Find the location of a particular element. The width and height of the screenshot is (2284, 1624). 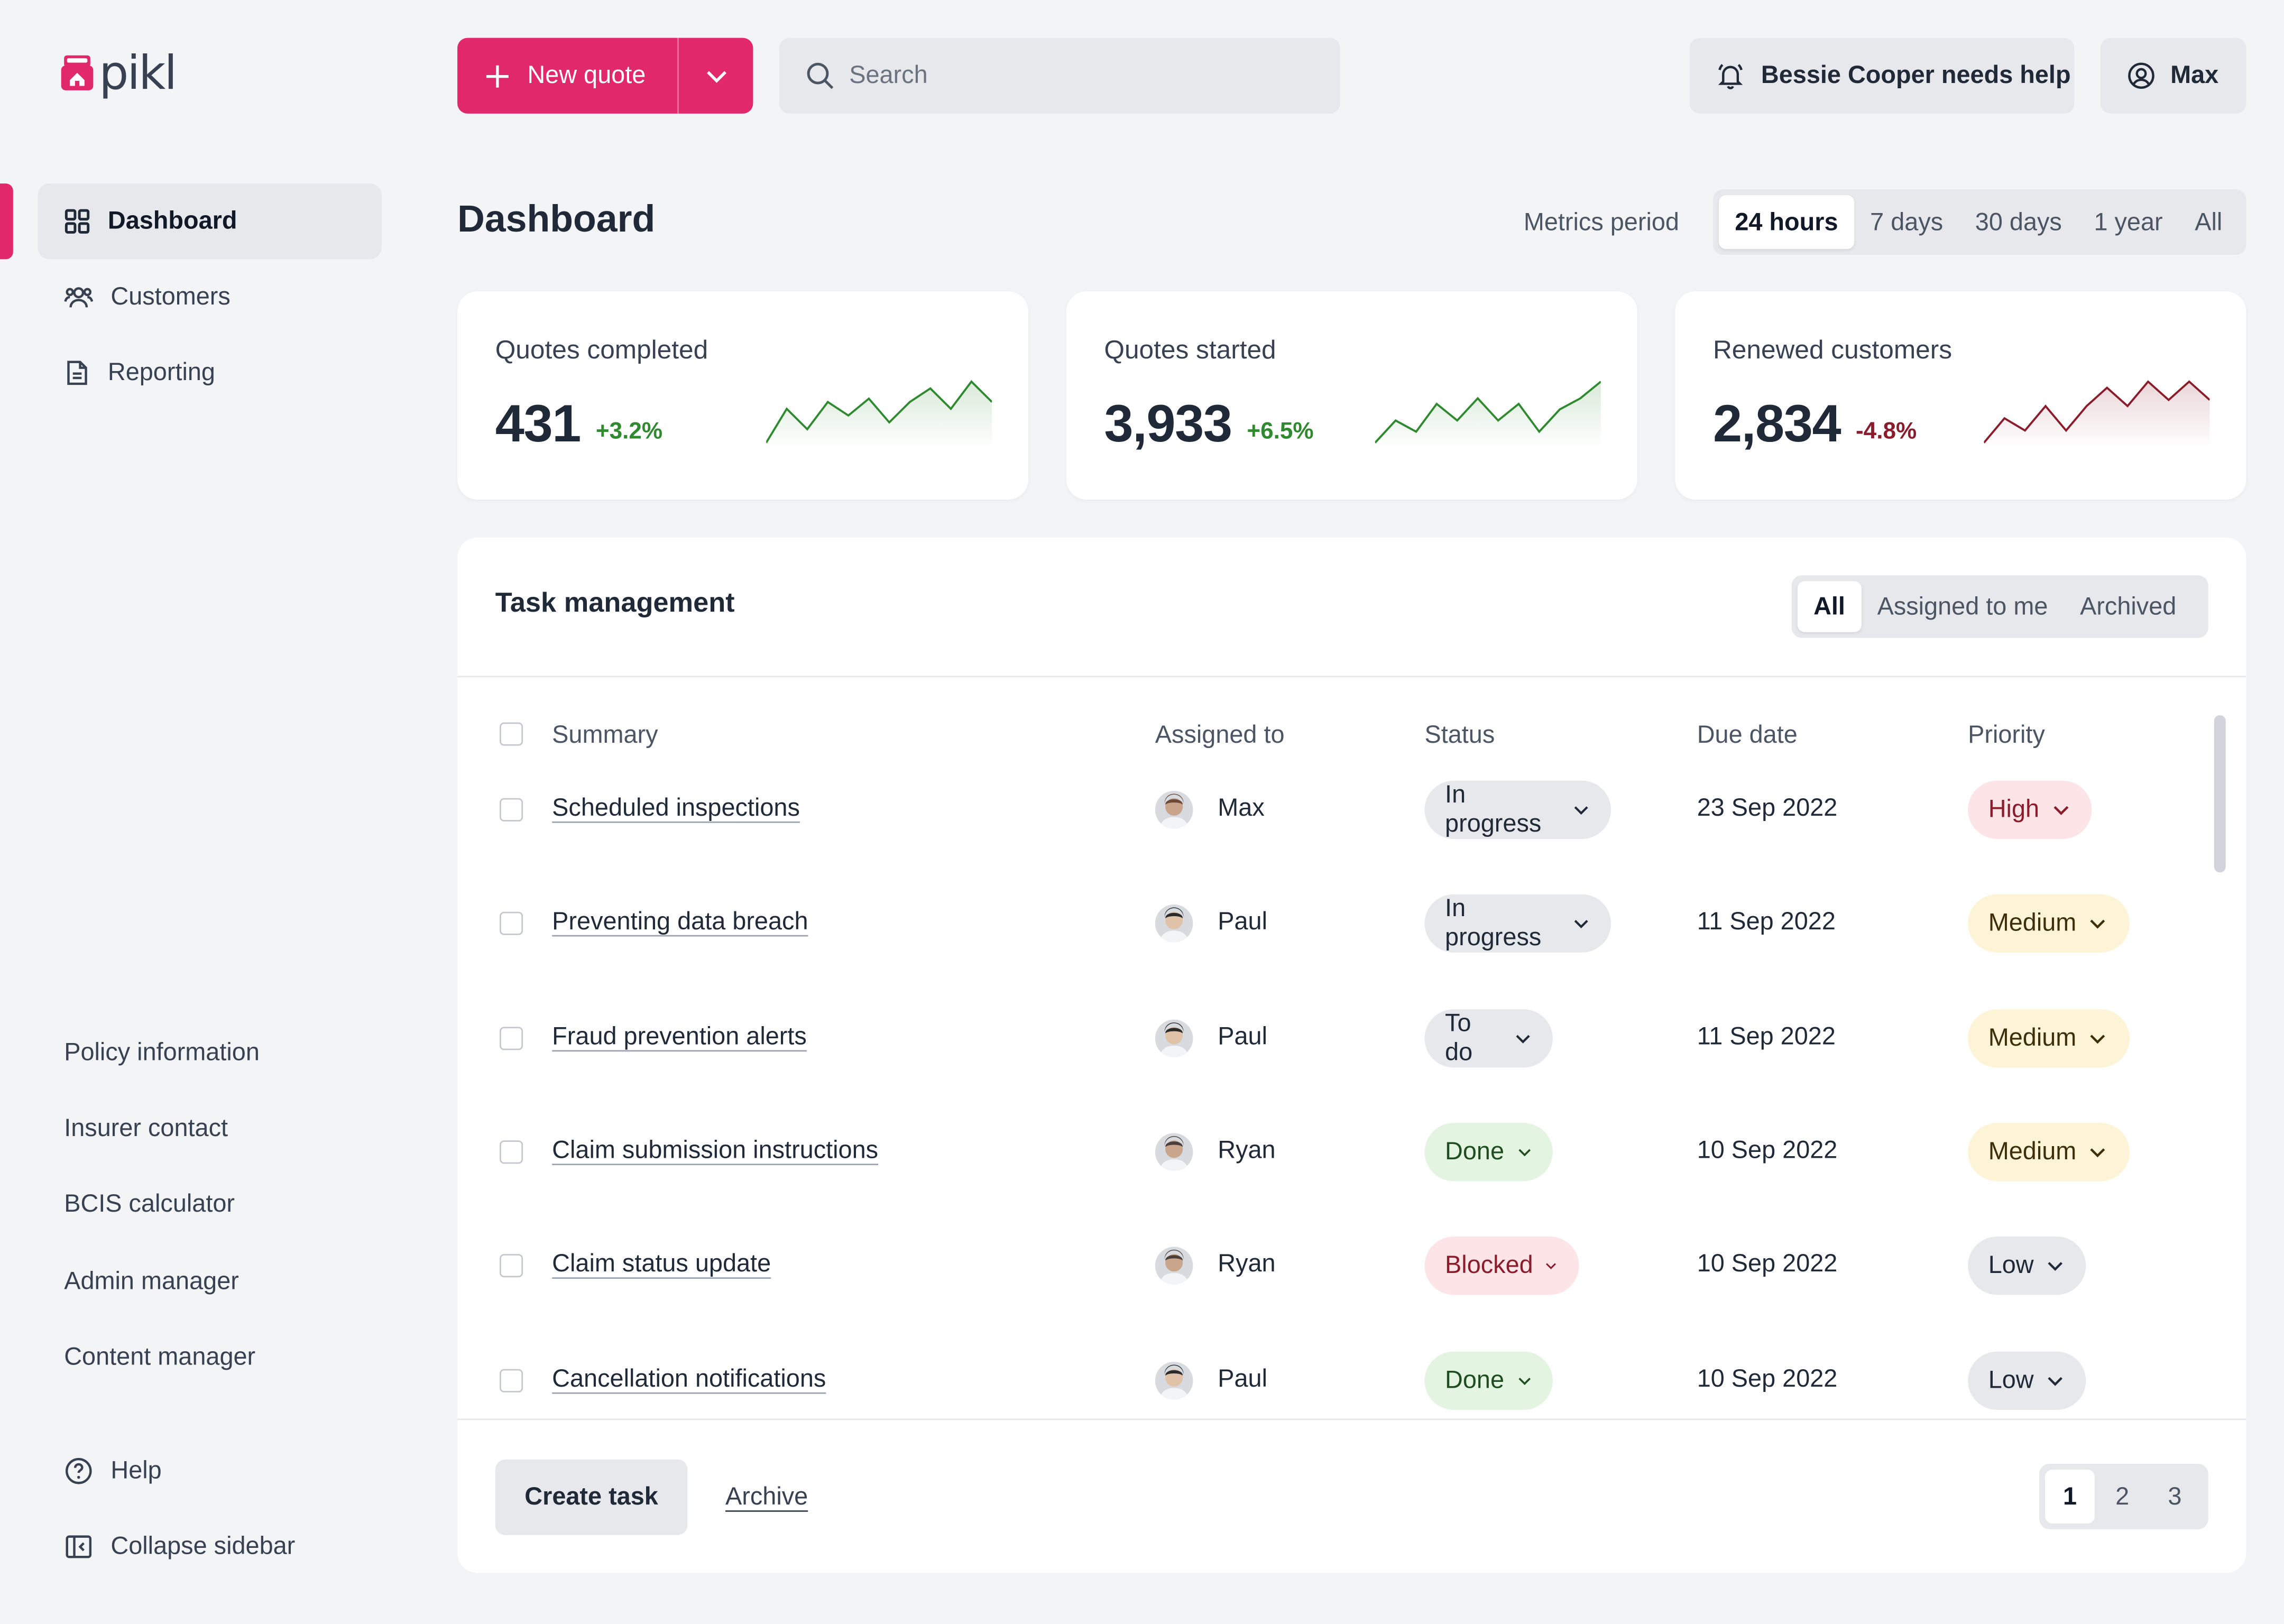

task-summary-link: Fraud prevention alerts is located at coordinates (679, 1036).